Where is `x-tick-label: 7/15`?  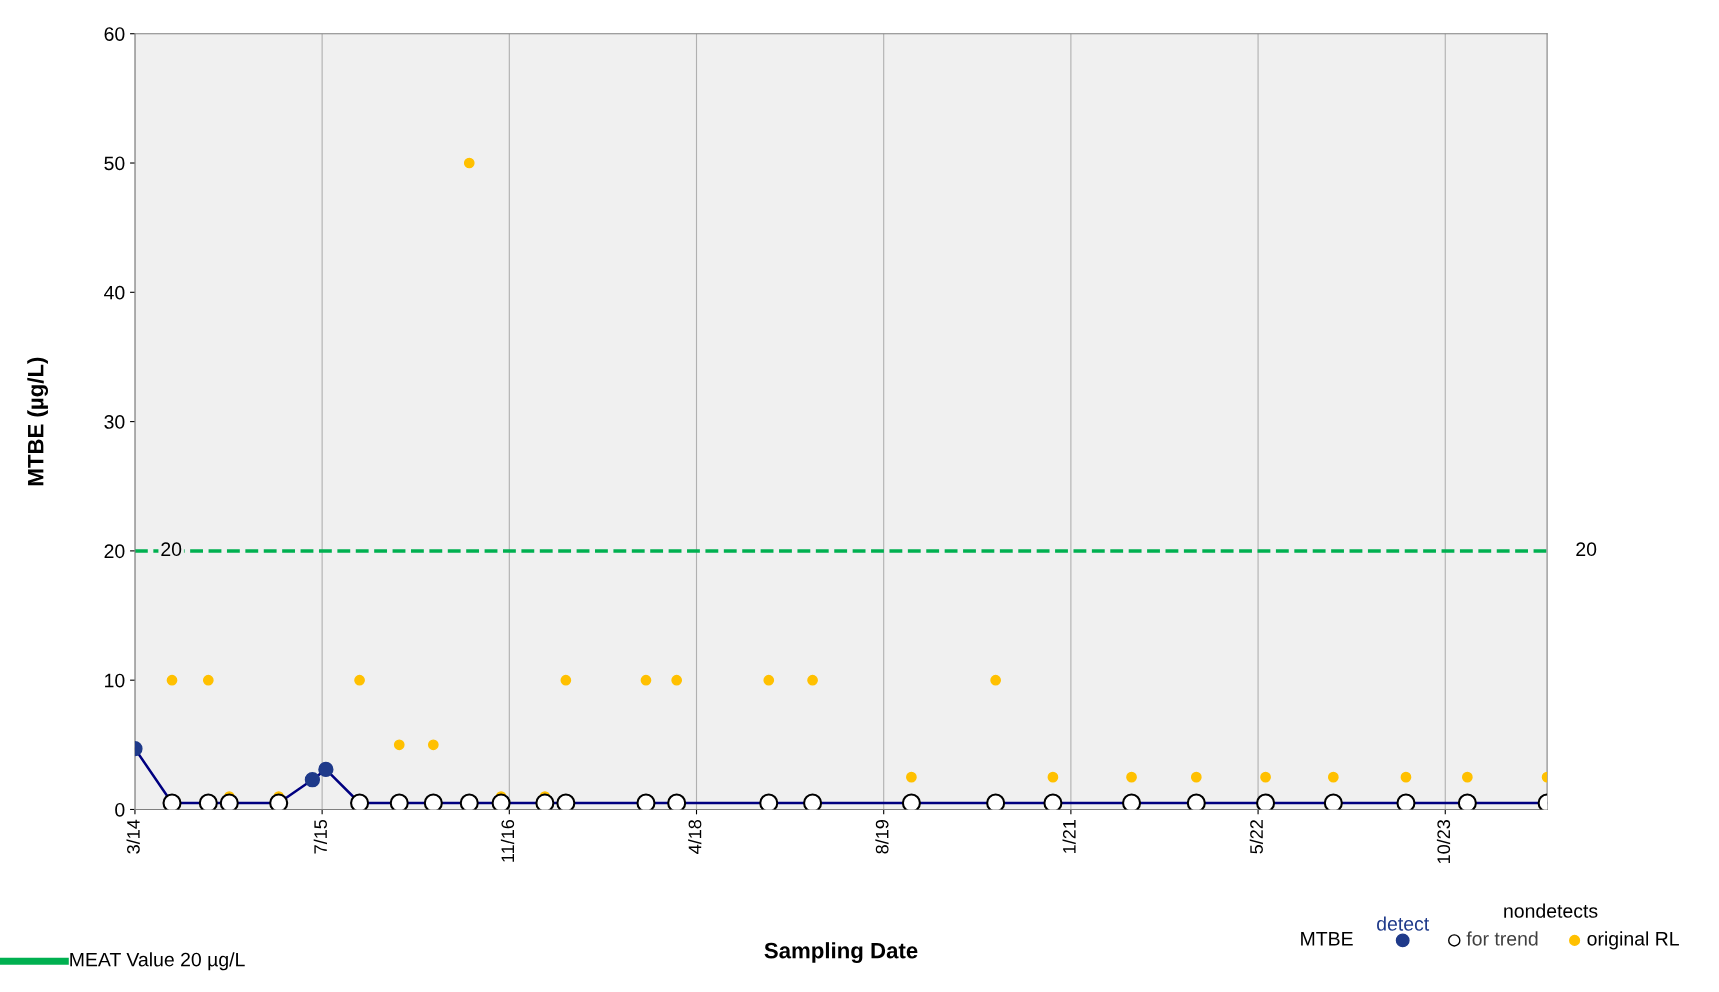 x-tick-label: 7/15 is located at coordinates (320, 836).